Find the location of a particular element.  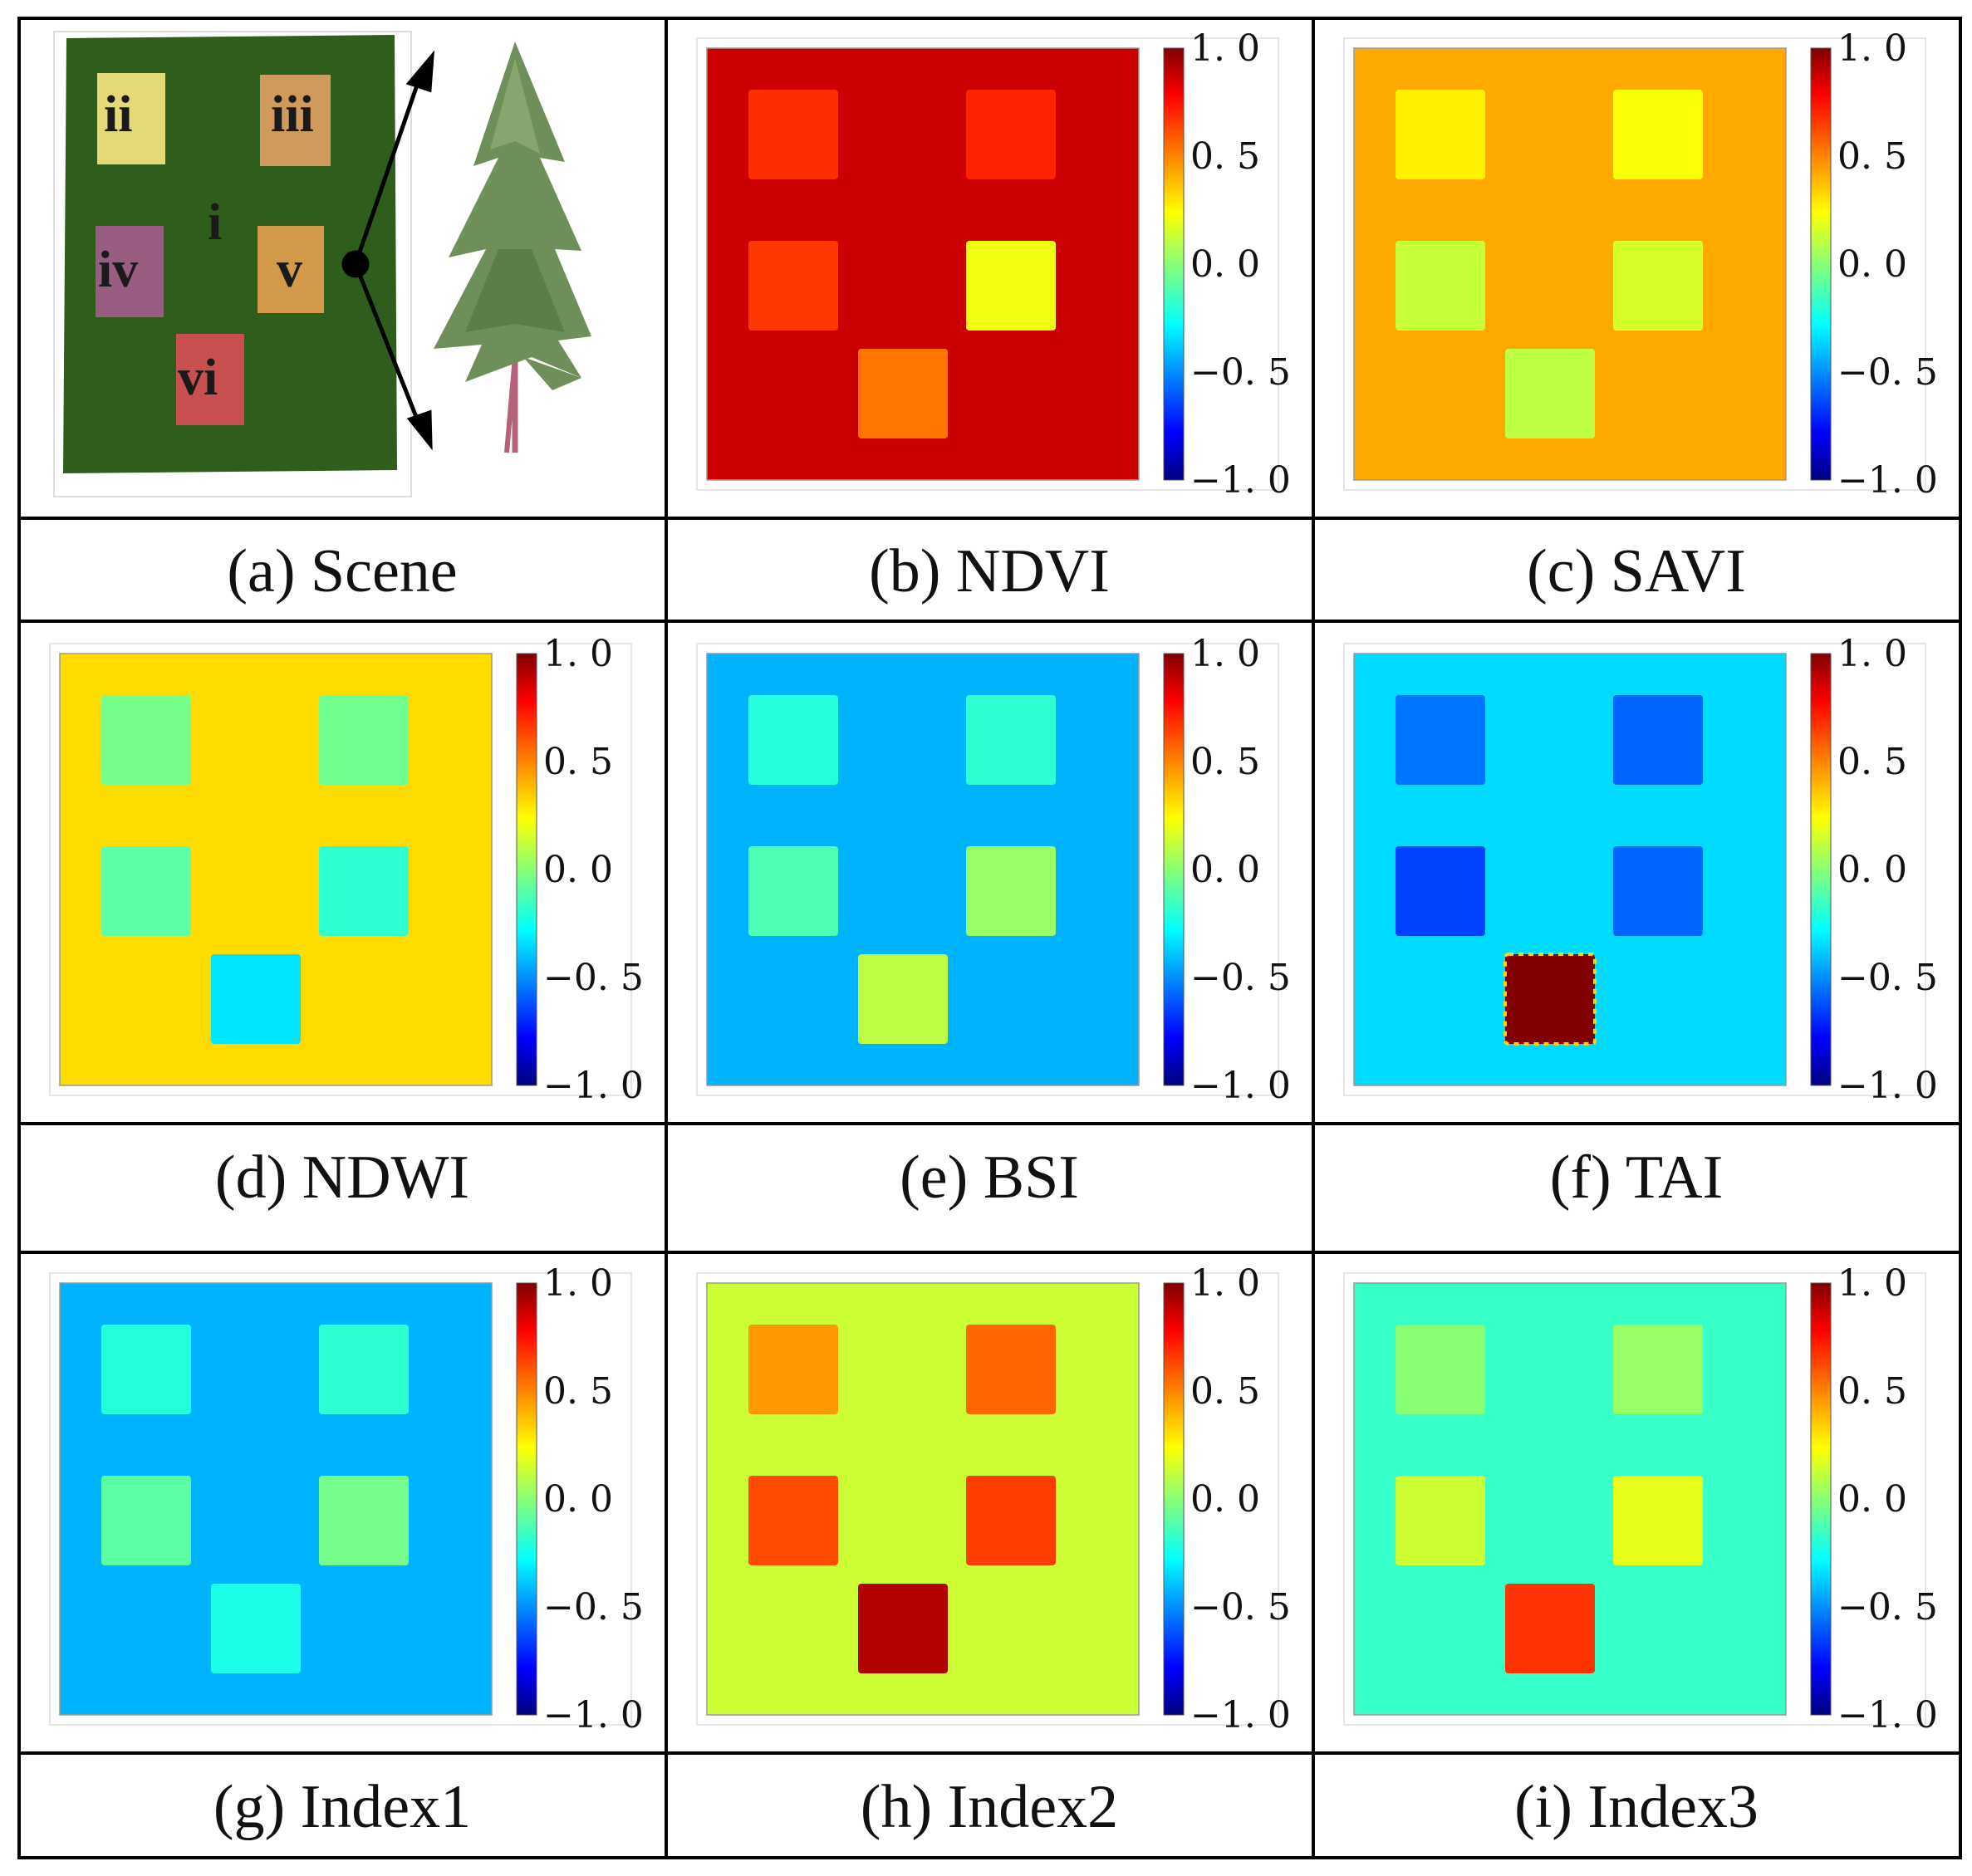

region-iii is located at coordinates (296, 120).